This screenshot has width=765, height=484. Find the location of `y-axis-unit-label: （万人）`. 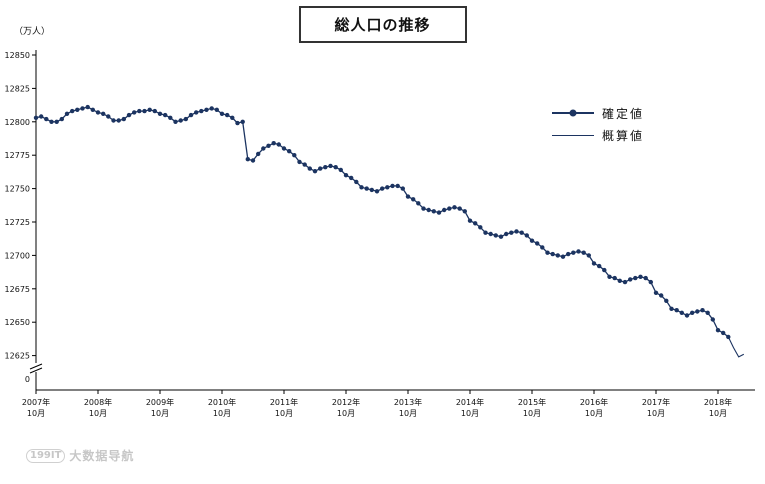

y-axis-unit-label: （万人） is located at coordinates (32, 32).